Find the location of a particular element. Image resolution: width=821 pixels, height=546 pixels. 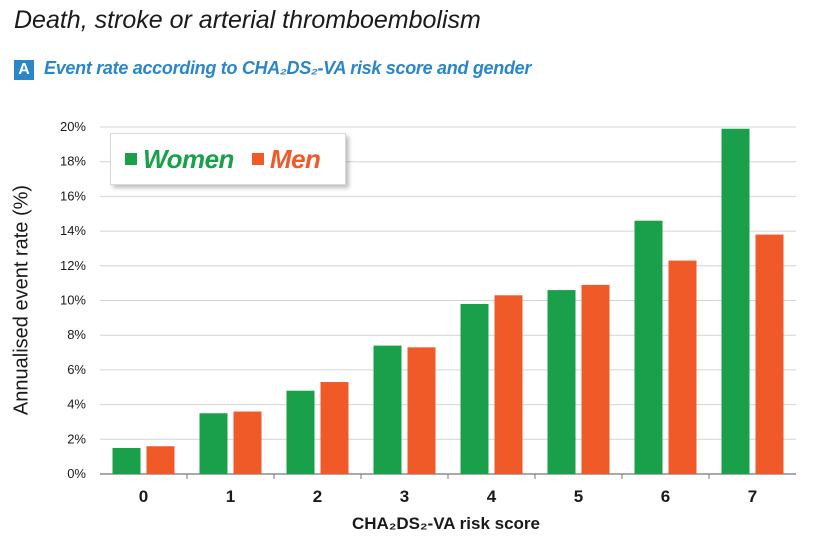

y-tick-label: 18% is located at coordinates (73, 161).